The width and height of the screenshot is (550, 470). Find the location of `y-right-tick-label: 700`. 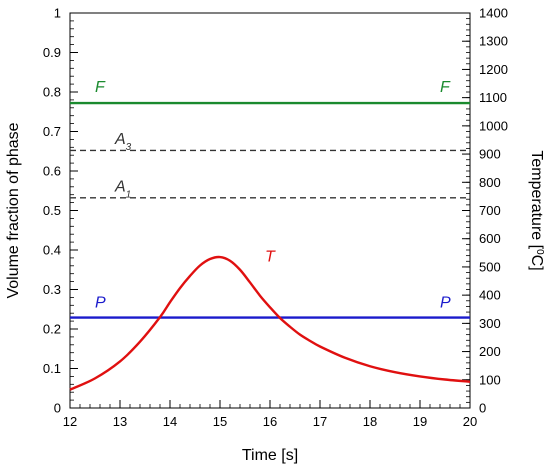

y-right-tick-label: 700 is located at coordinates (490, 210).